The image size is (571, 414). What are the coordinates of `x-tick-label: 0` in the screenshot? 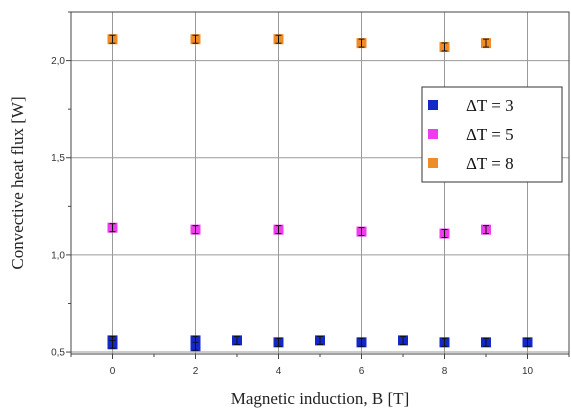 It's located at (113, 371).